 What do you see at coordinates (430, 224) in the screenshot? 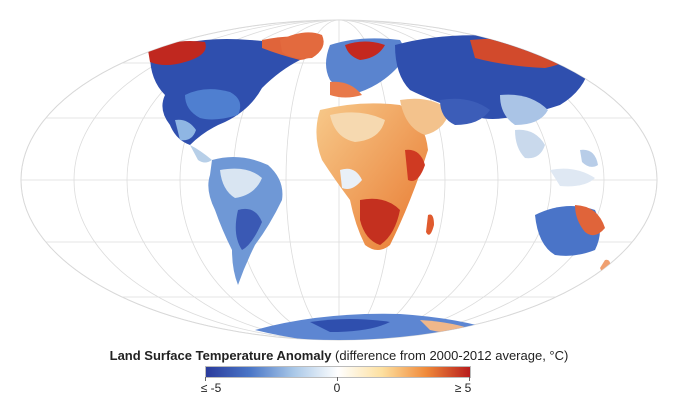
I see `madagascar` at bounding box center [430, 224].